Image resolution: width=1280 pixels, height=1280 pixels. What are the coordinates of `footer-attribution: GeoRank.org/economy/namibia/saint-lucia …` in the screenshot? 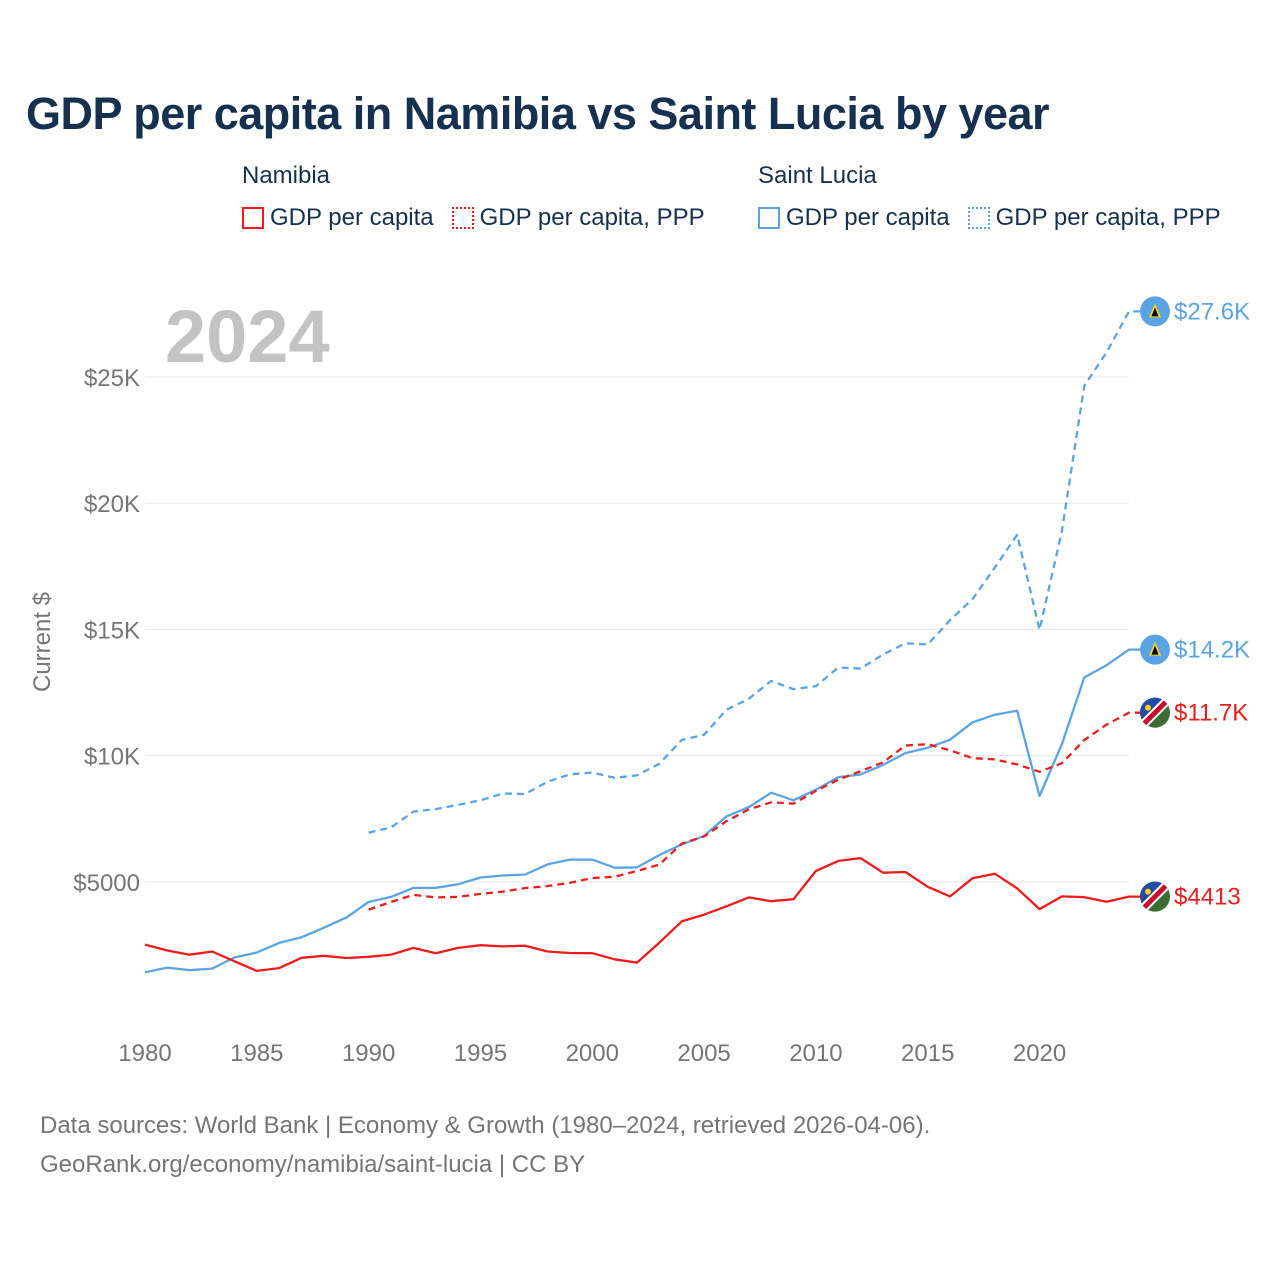 It's located at (313, 1164).